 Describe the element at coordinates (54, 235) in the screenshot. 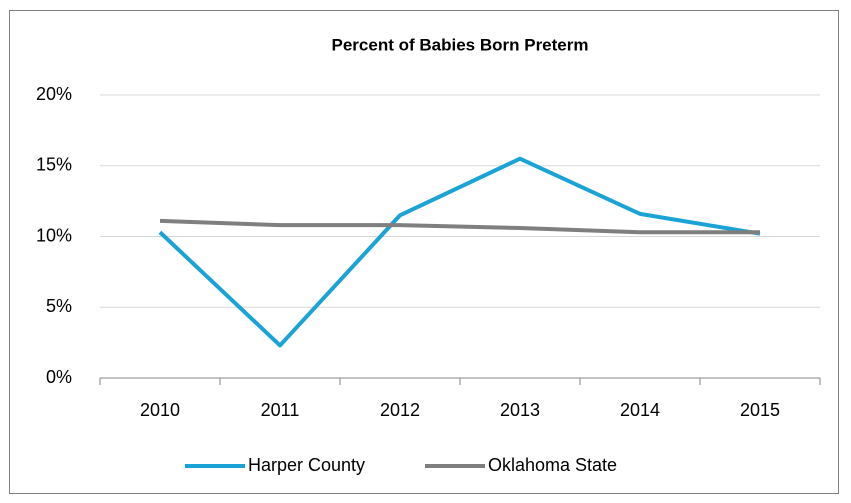

I see `y-tick-label: 10%` at that location.